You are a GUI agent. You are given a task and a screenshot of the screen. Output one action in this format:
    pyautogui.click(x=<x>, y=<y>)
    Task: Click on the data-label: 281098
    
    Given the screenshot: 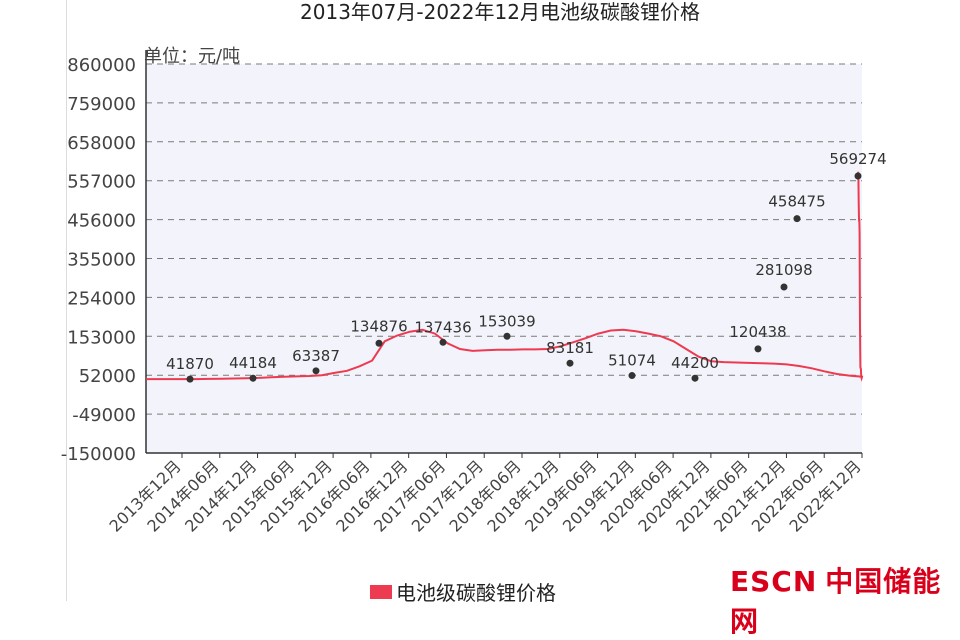 What is the action you would take?
    pyautogui.click(x=783, y=270)
    